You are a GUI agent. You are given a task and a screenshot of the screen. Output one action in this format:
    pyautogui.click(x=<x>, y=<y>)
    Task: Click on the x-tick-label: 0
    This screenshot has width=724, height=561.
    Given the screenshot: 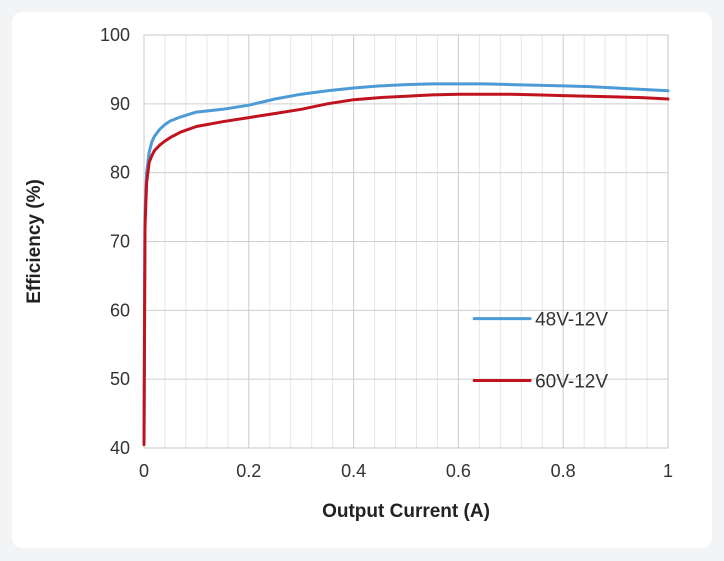 What is the action you would take?
    pyautogui.click(x=144, y=471)
    